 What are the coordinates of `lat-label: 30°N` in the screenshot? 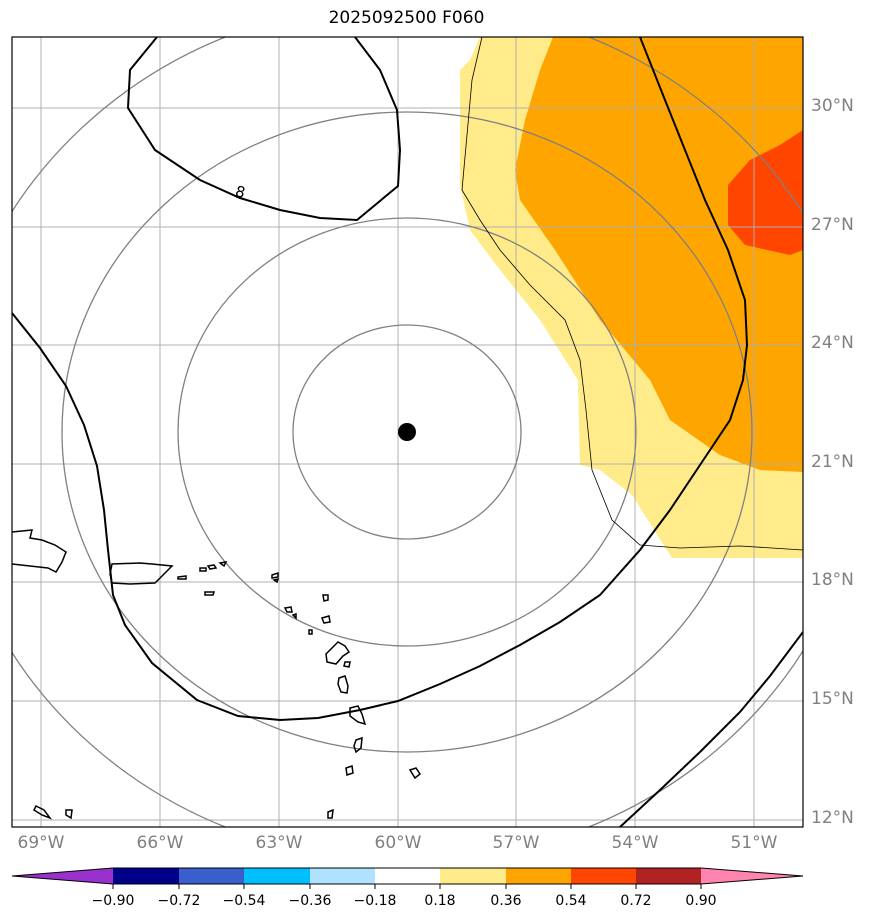 It's located at (832, 106).